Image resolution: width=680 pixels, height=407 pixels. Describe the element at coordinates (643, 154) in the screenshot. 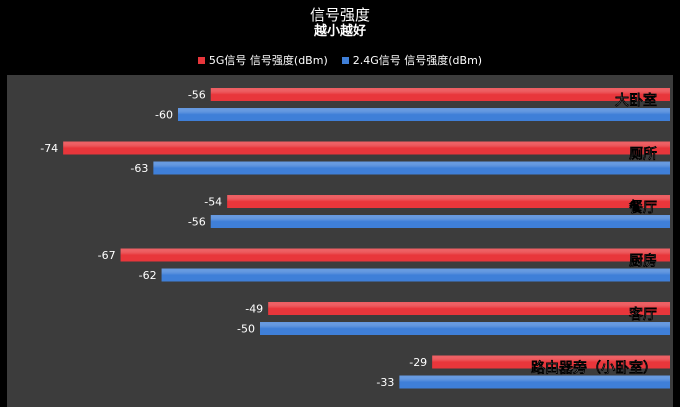

I see `category-label-1: 厕所` at that location.